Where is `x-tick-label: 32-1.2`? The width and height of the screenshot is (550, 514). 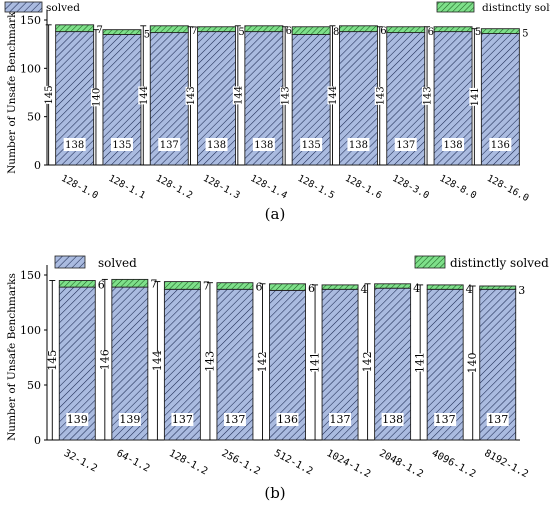 x-tick-label: 32-1.2 is located at coordinates (80, 461).